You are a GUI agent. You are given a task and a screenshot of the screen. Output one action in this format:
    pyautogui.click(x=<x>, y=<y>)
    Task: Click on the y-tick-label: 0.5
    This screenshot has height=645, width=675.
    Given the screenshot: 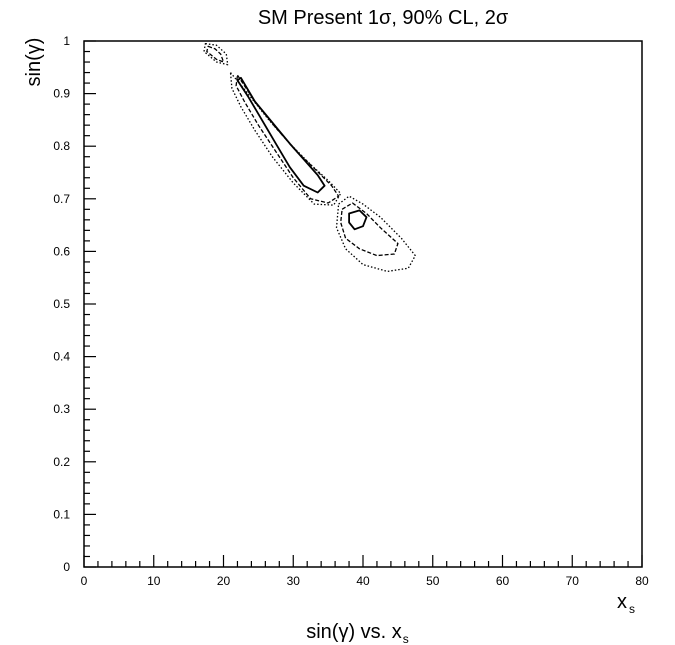 What is the action you would take?
    pyautogui.click(x=61, y=304)
    